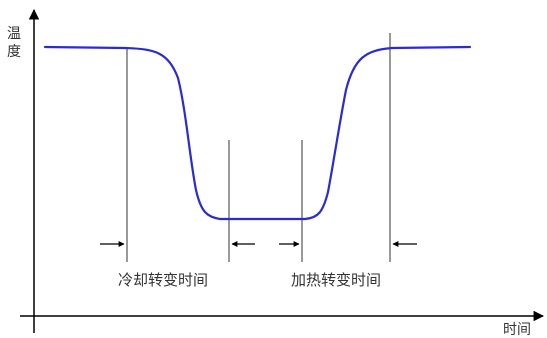  Describe the element at coordinates (517, 330) in the screenshot. I see `x-axis-label: 时间` at that location.